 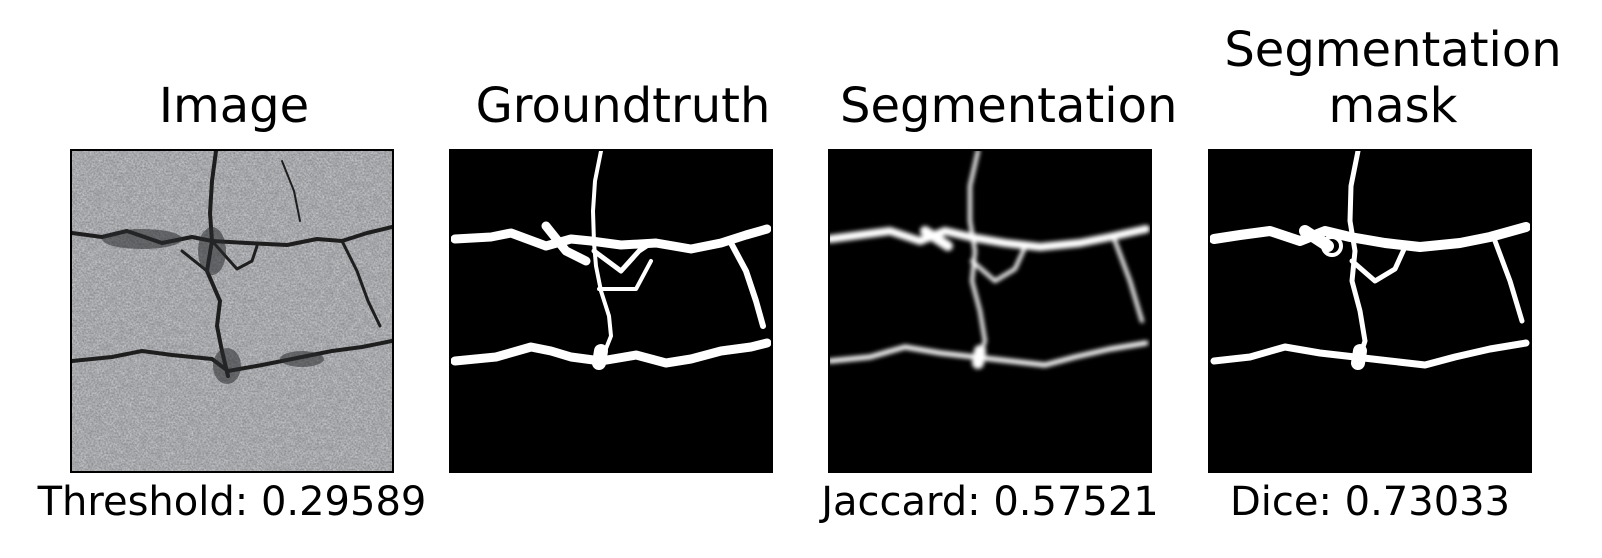 I want to click on asphalt-image-panel, so click(x=232, y=311).